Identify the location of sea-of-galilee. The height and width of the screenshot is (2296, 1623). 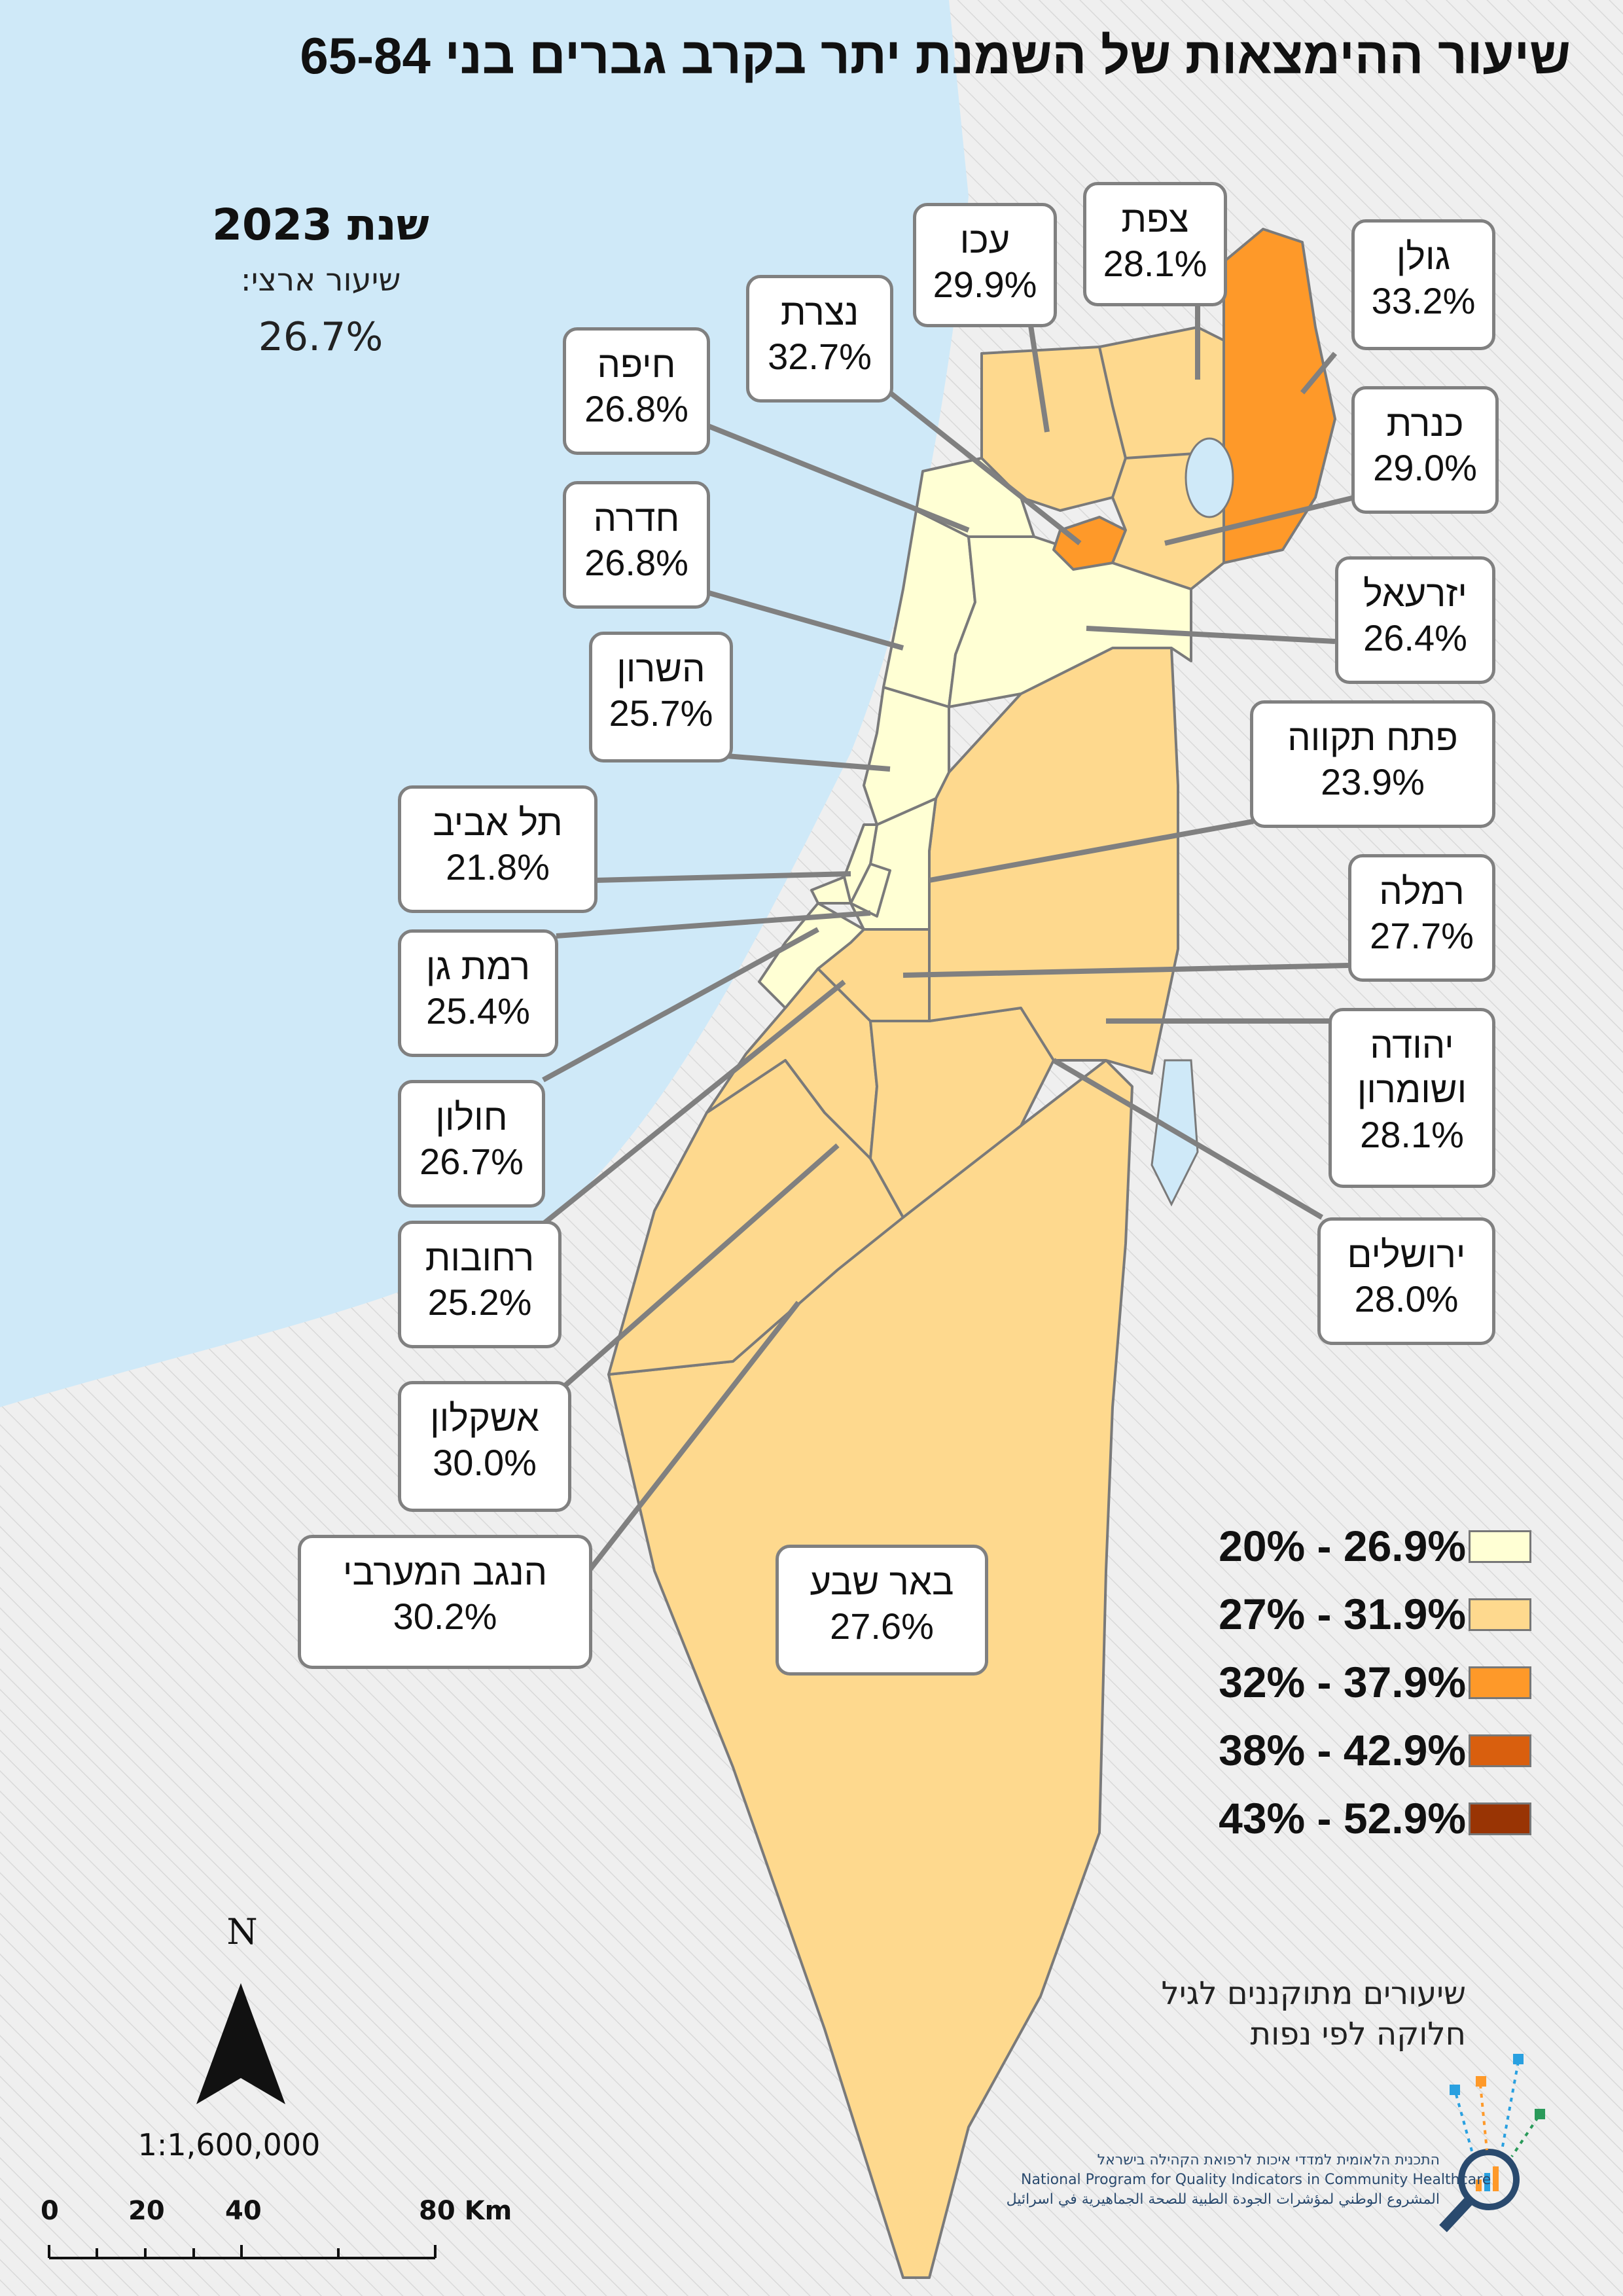
(1209, 477).